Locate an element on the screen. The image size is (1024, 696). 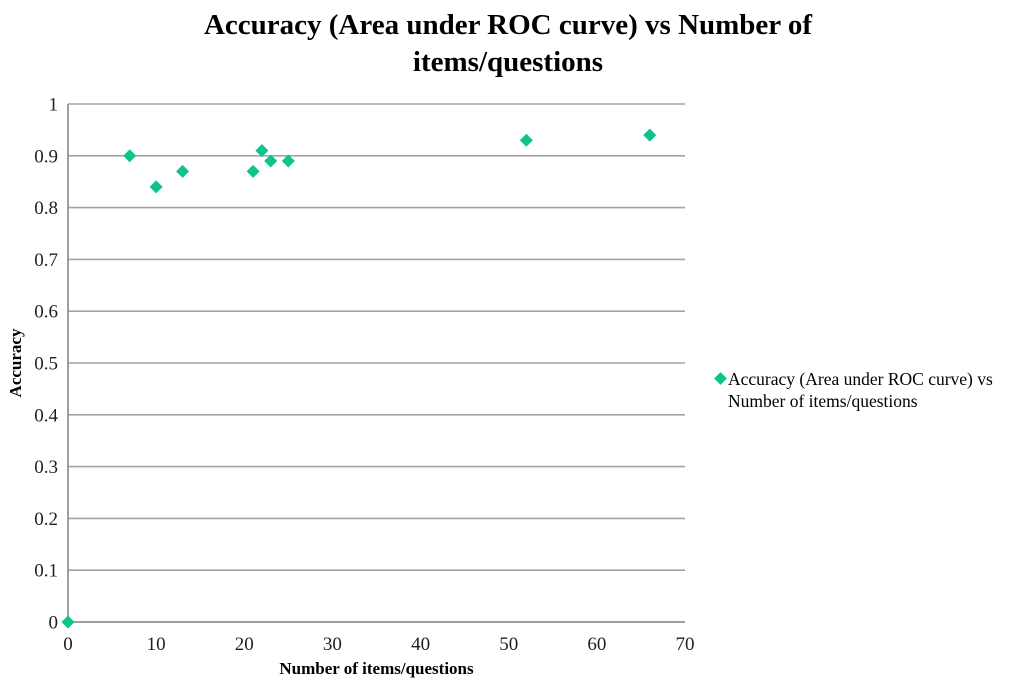
y-tick-label: 0 is located at coordinates (54, 623).